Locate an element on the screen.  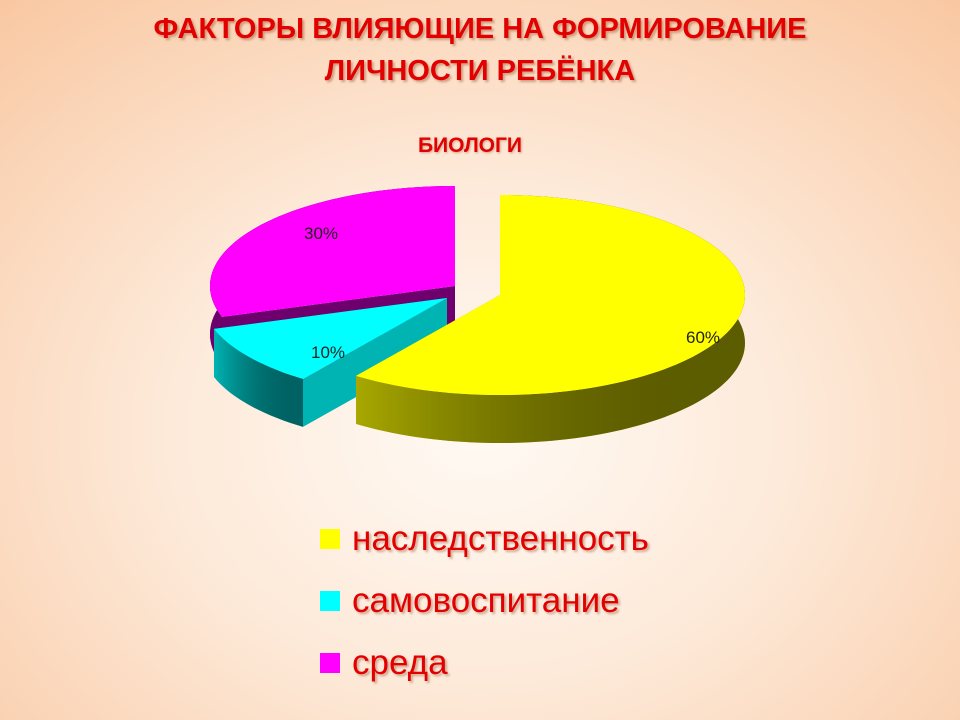
legend: наследственность самовоспитание среда is located at coordinates (484, 601).